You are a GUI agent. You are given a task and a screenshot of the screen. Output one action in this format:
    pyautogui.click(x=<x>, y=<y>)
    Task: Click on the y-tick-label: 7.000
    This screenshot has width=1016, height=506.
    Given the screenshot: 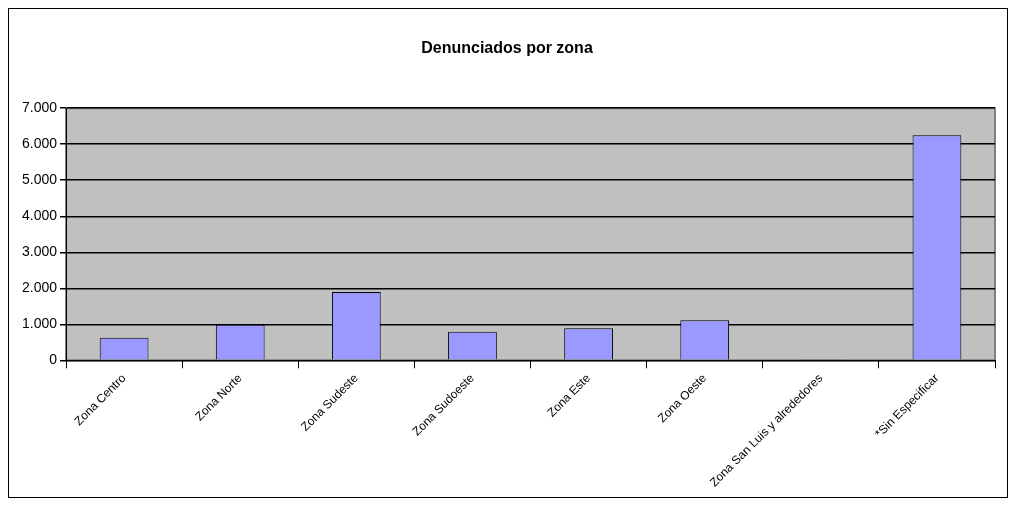 What is the action you would take?
    pyautogui.click(x=39, y=107)
    